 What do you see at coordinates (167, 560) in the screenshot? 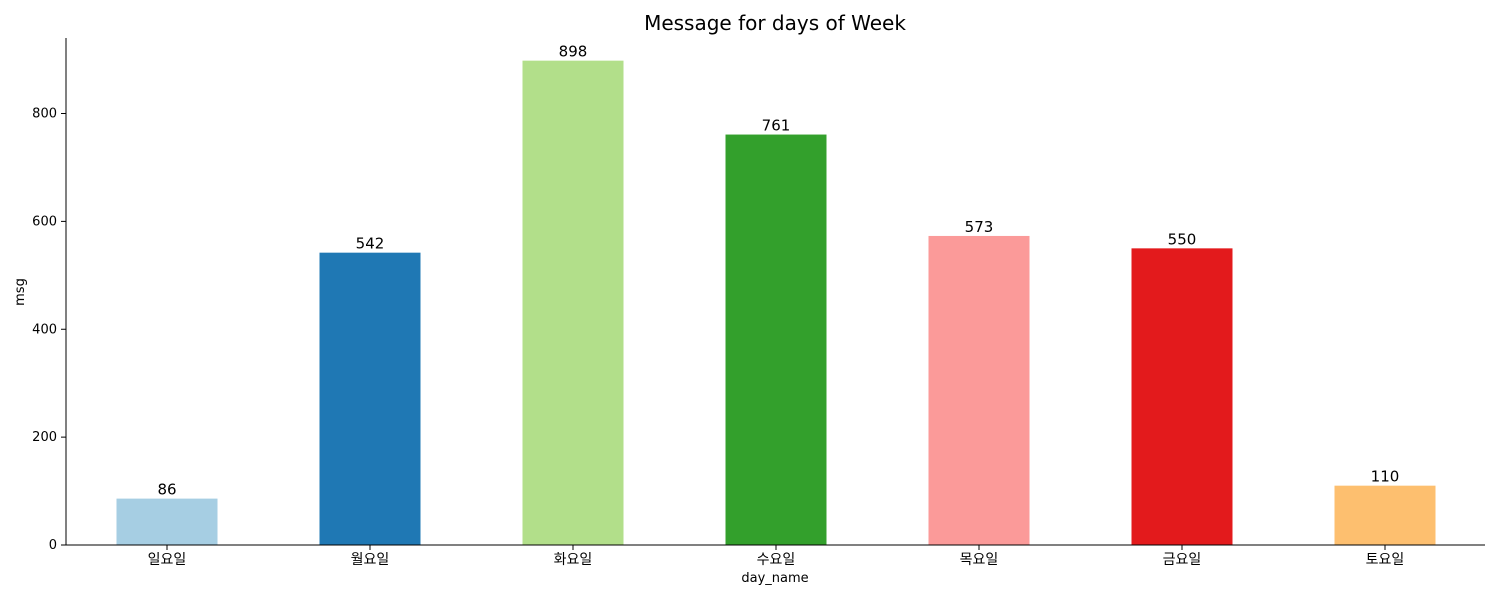
I see `x-tick-label: 일요일` at bounding box center [167, 560].